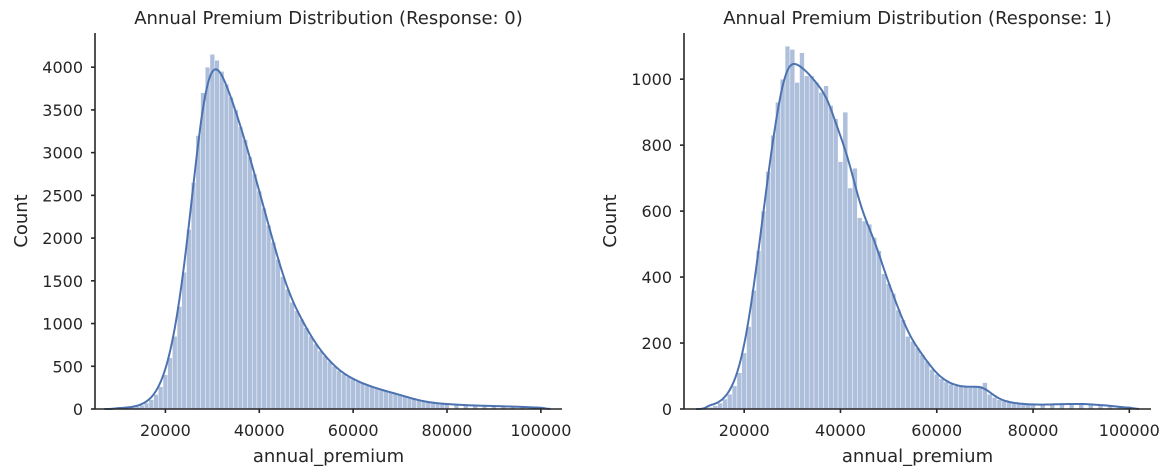 The width and height of the screenshot is (1174, 476). I want to click on y-tick-label: 400, so click(656, 277).